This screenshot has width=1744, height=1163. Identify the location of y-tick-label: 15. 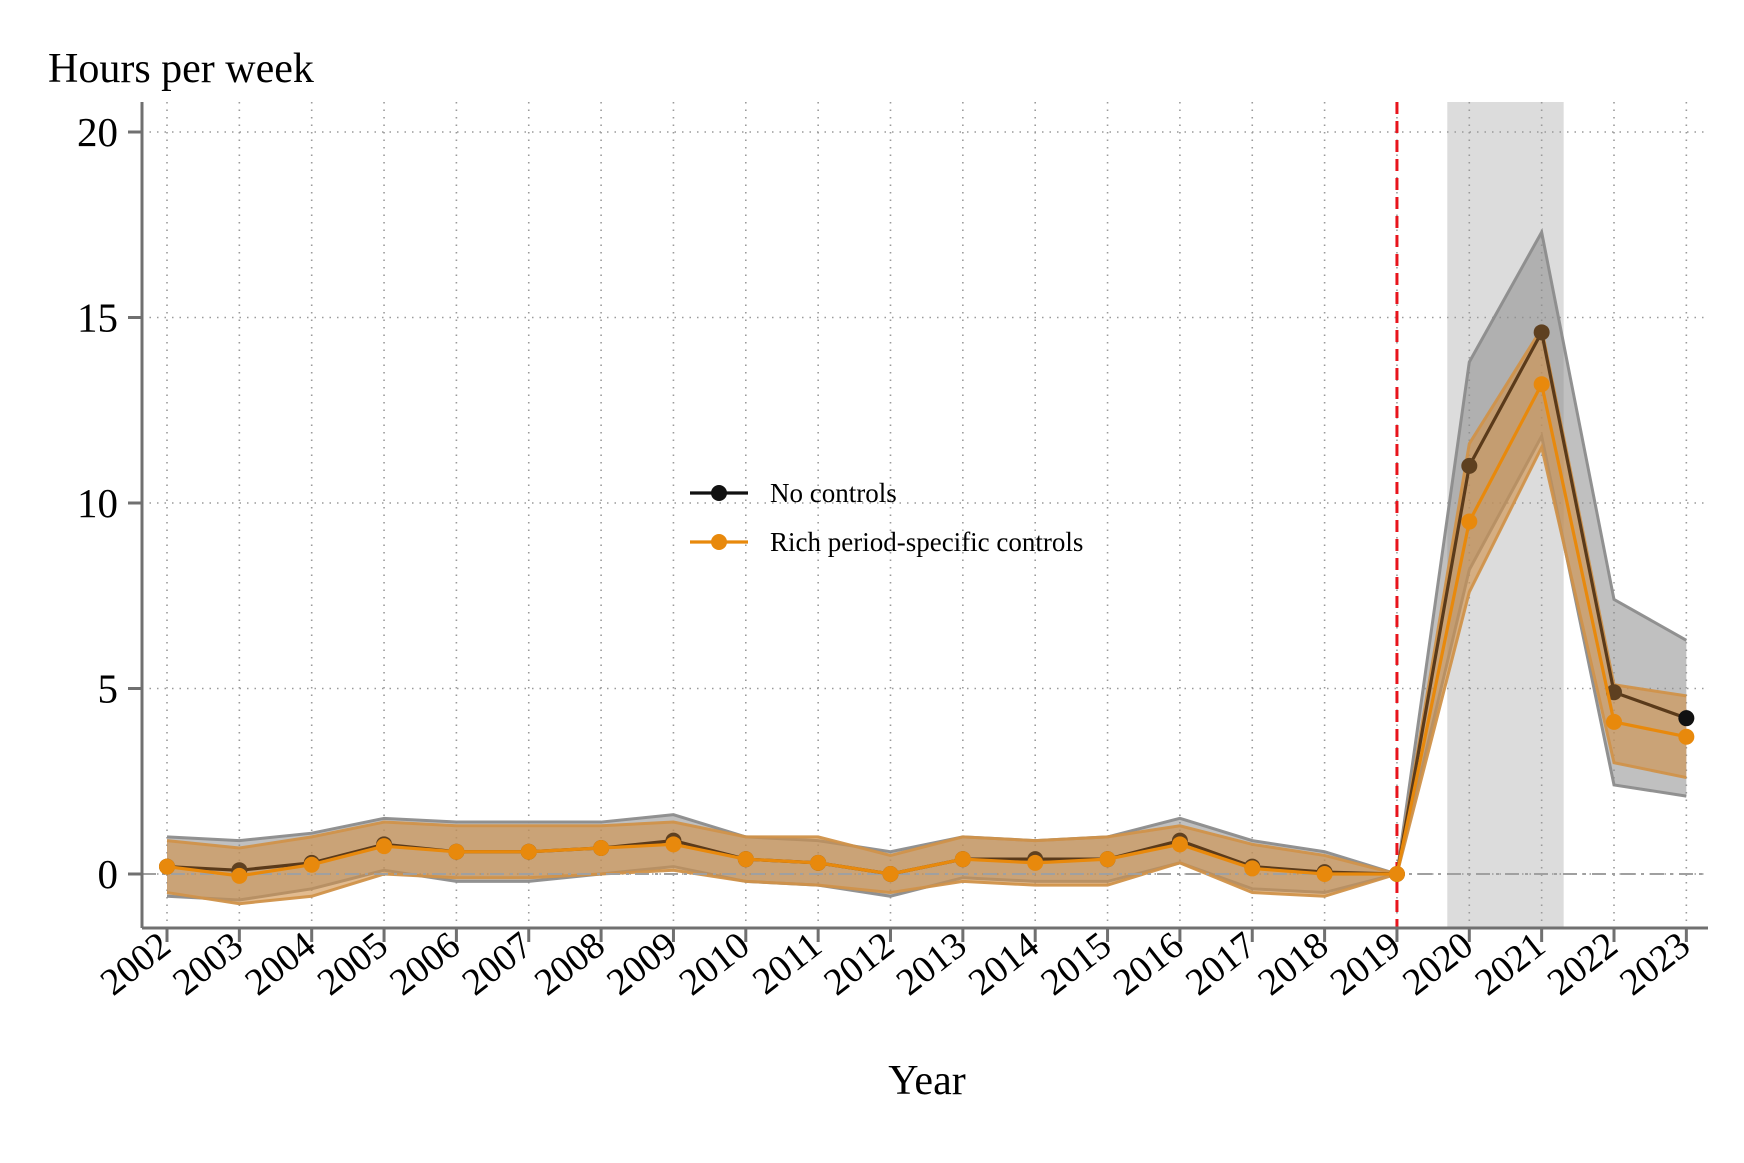
(97, 318).